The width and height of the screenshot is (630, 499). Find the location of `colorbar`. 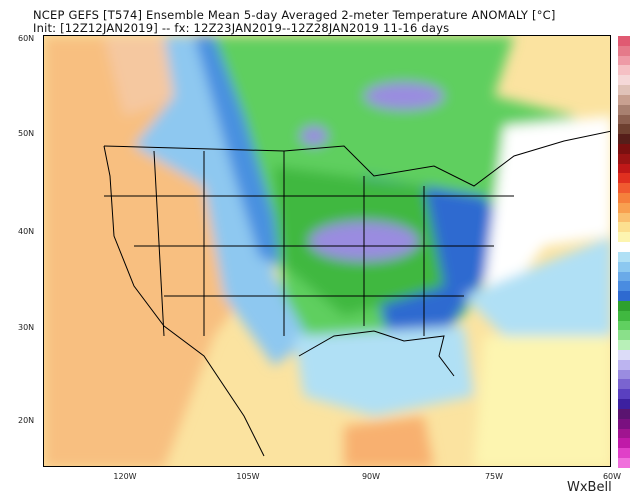

colorbar is located at coordinates (624, 252).